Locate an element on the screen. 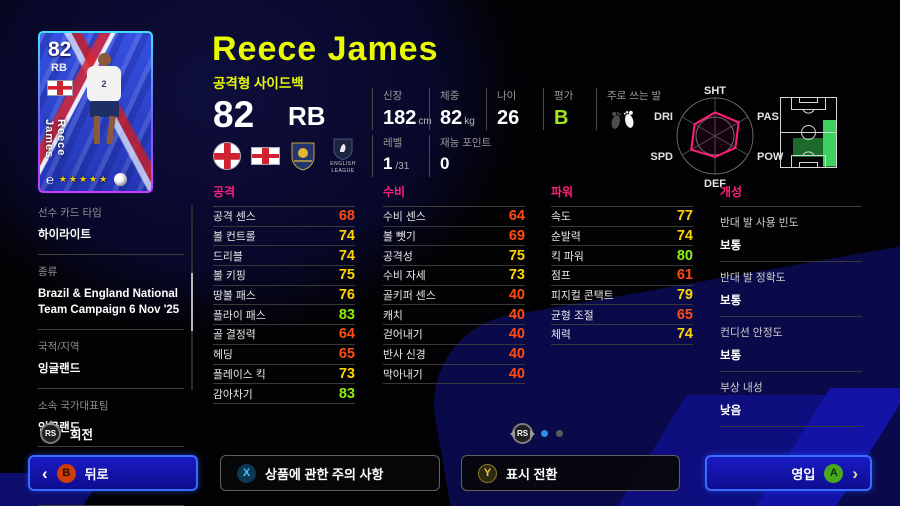 This screenshot has height=506, width=900. stat-label: 볼 컨트롤 is located at coordinates (234, 237).